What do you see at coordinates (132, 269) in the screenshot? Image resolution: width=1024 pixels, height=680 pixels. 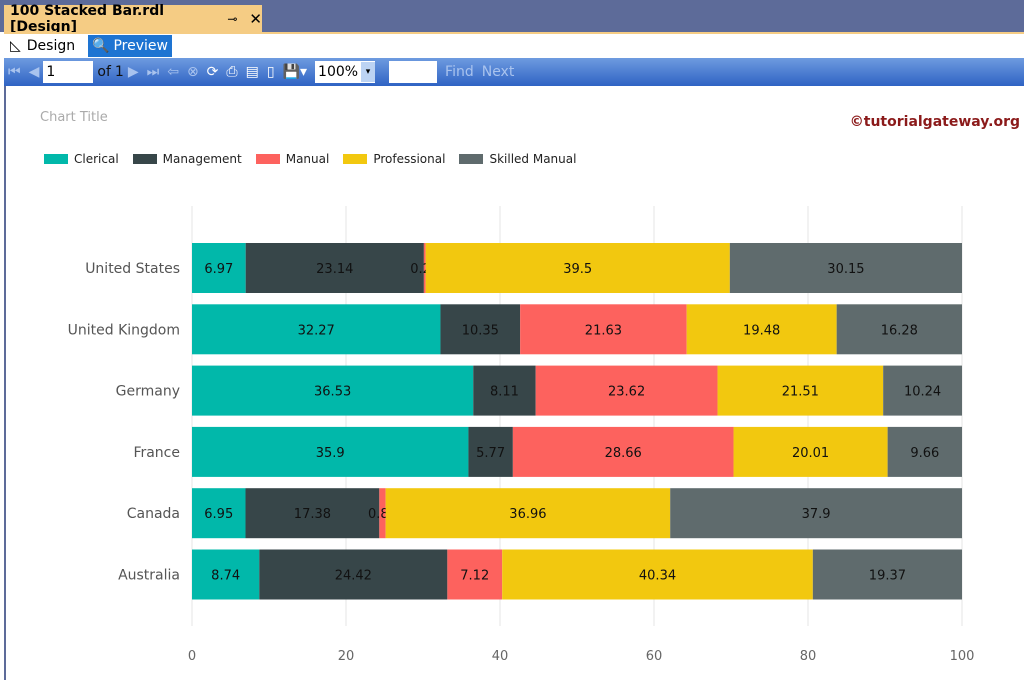 I see `y-category-label: United States` at bounding box center [132, 269].